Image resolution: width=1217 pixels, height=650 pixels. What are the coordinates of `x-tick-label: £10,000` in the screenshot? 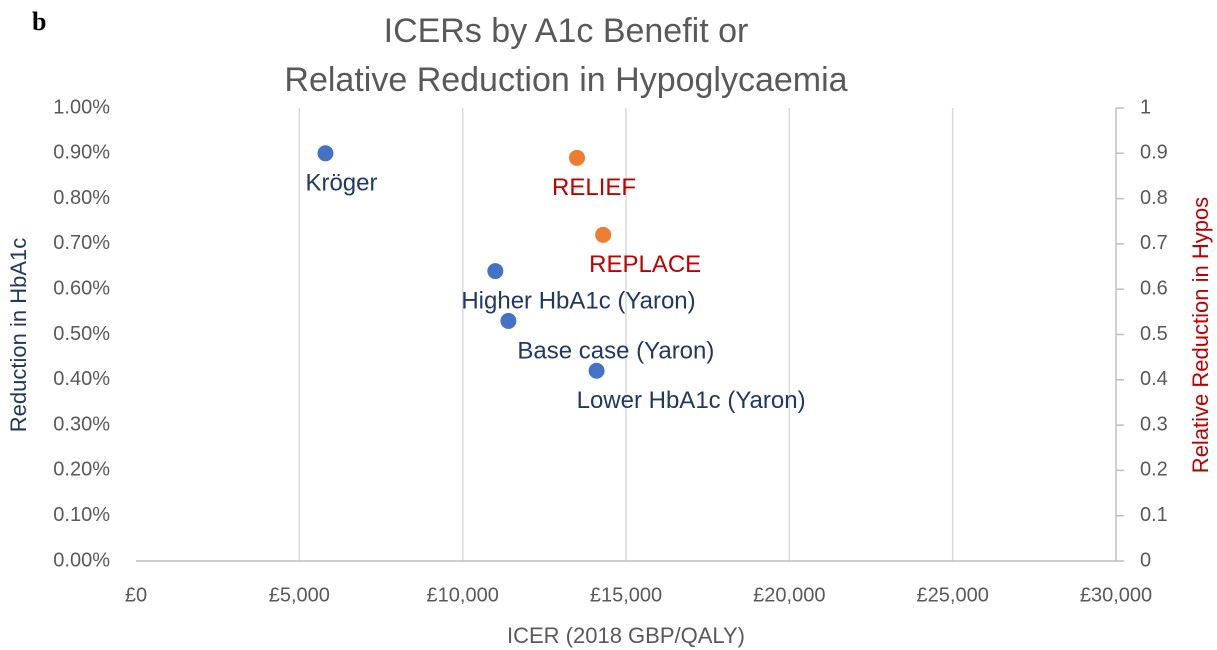 It's located at (463, 595).